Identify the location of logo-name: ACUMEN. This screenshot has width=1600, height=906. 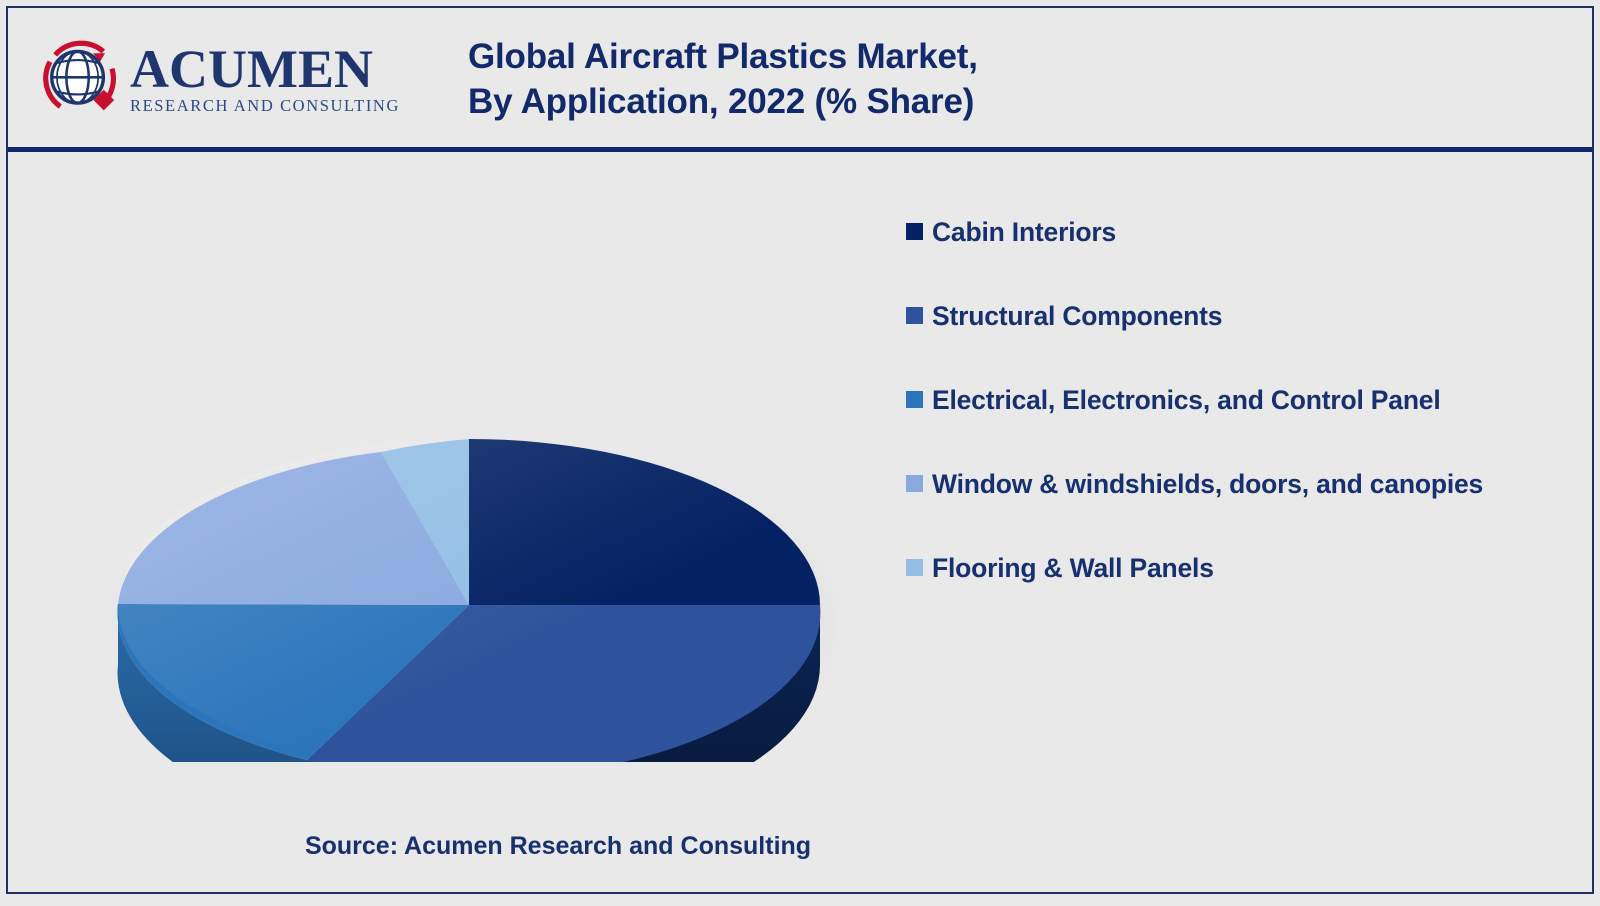
(251, 69).